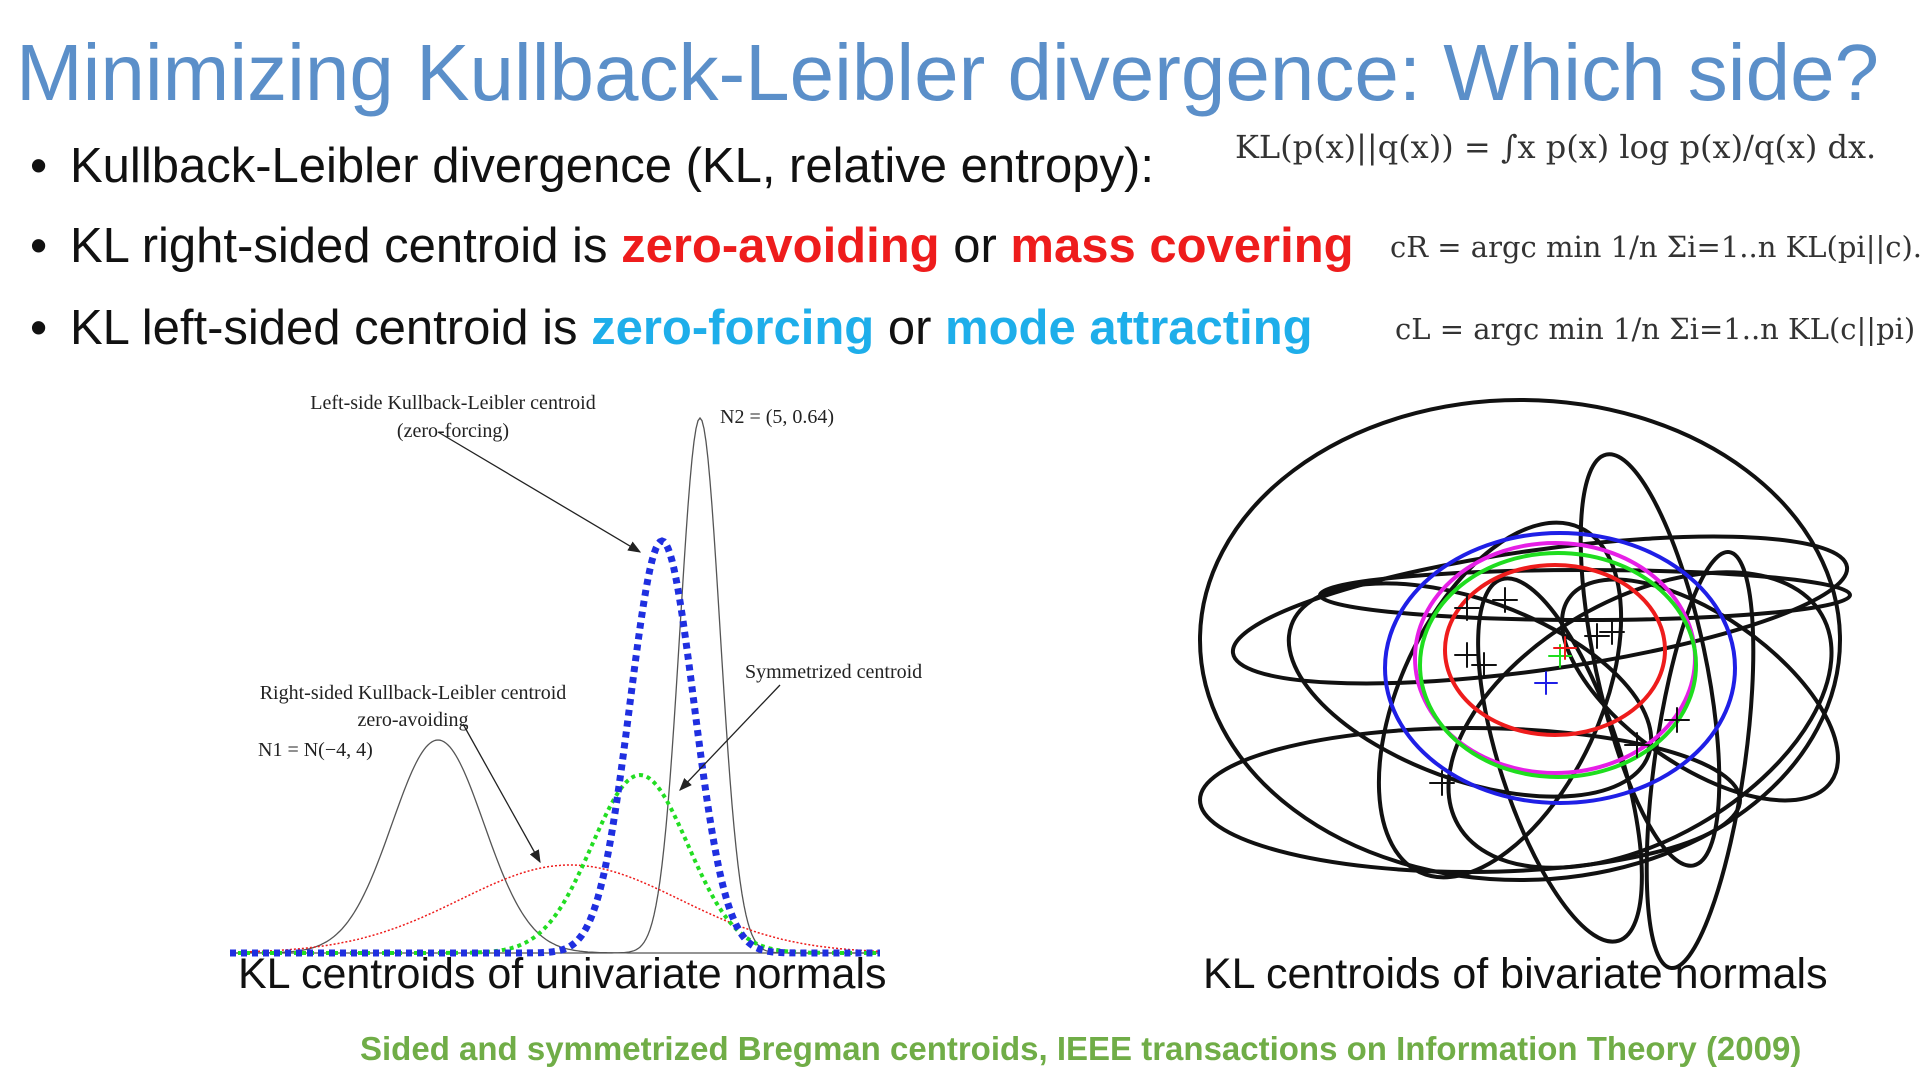 This screenshot has width=1920, height=1080. What do you see at coordinates (1515, 974) in the screenshot?
I see `caption-bivariate: KL centroids of bivariate normals` at bounding box center [1515, 974].